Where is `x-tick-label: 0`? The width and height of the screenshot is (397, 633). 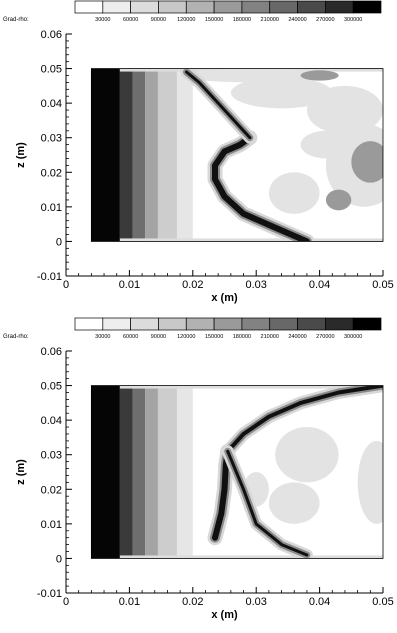
x-tick-label: 0 is located at coordinates (66, 602).